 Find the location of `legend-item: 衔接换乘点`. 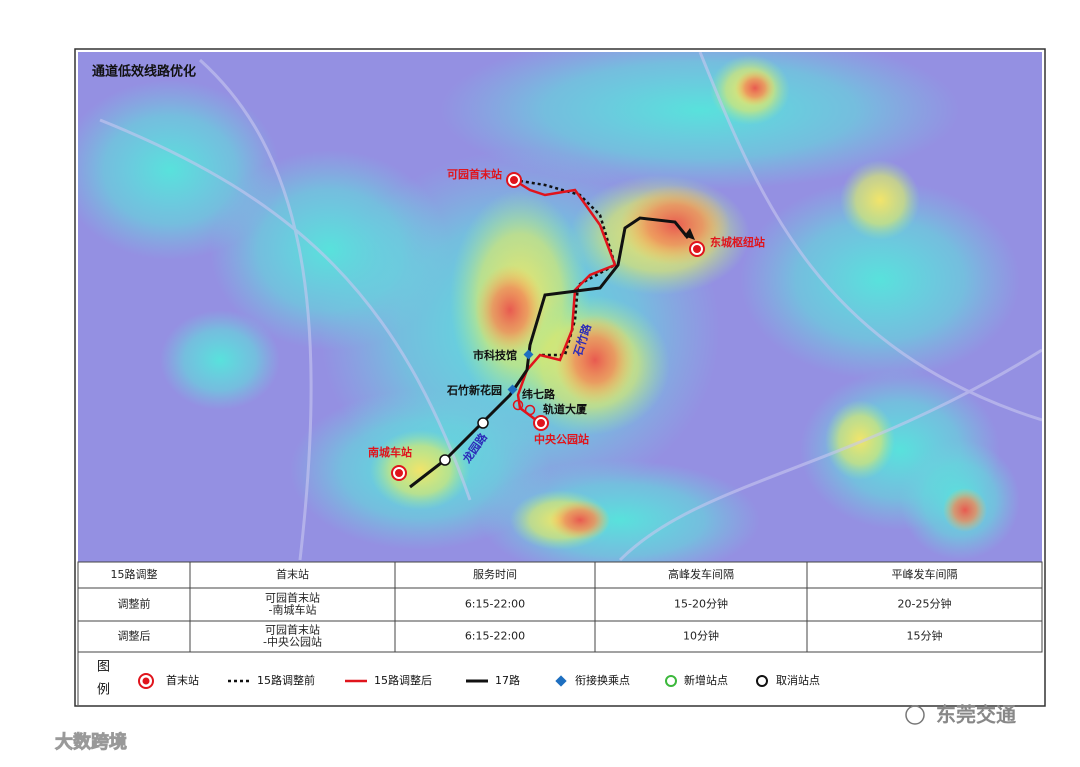

legend-item: 衔接换乘点 is located at coordinates (602, 680).